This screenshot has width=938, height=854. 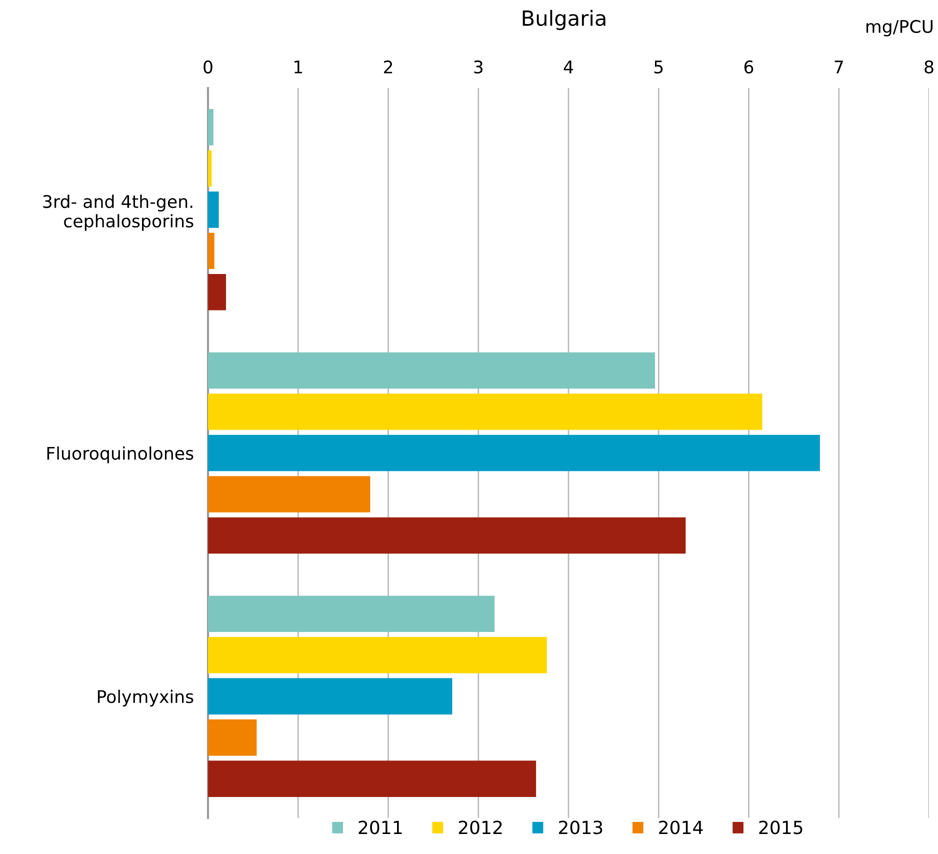 I want to click on x-tick-label: 2, so click(x=388, y=67).